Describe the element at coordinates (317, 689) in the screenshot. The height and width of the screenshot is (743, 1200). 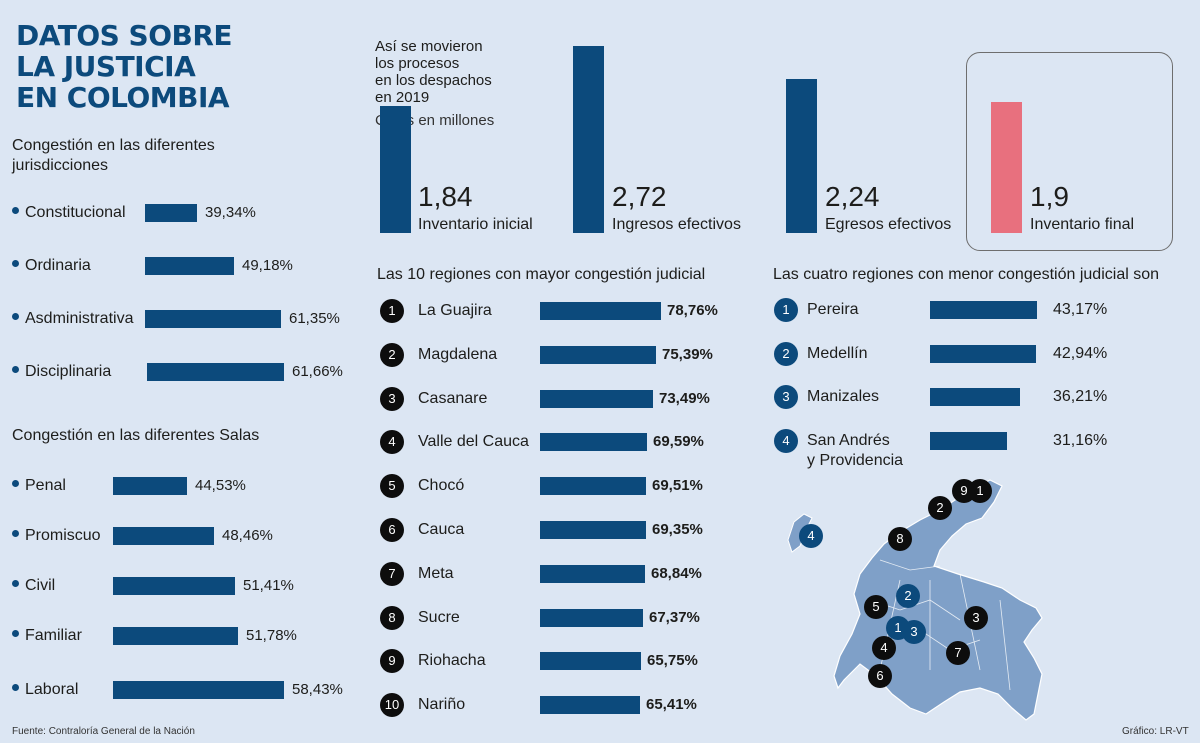
I see `value-label: 58,43%` at that location.